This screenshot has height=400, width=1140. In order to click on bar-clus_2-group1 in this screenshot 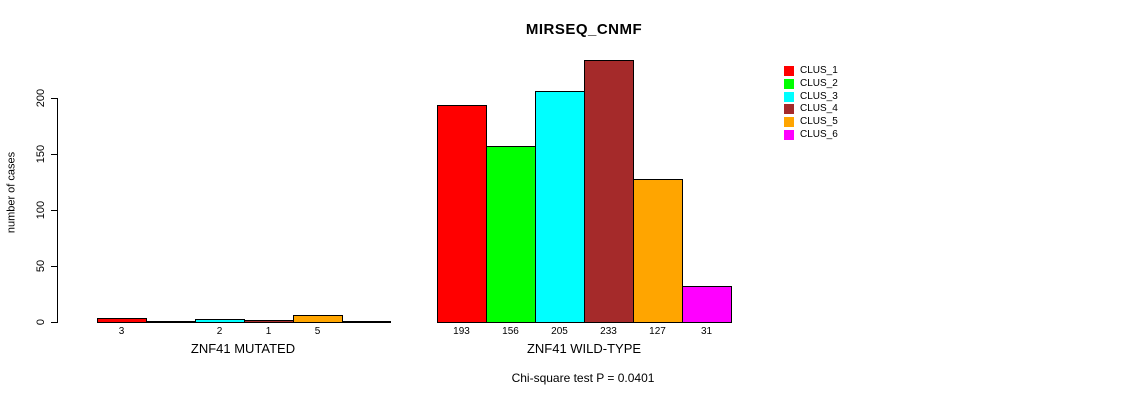, I will do `click(171, 322)`.